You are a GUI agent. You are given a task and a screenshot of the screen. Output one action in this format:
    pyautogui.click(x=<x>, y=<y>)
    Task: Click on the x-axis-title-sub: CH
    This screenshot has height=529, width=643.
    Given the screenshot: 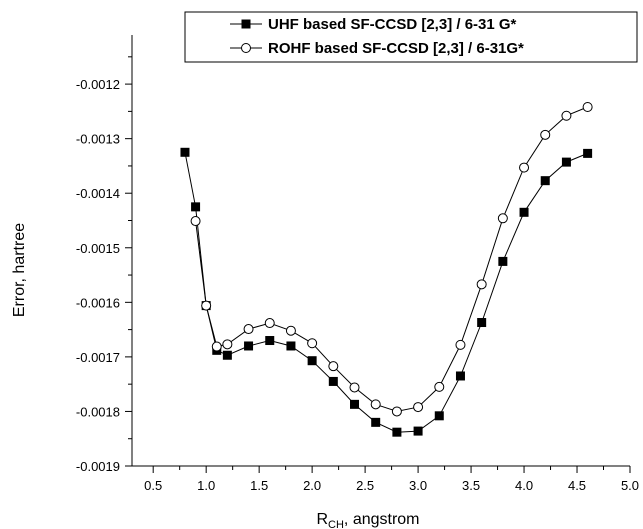 What is the action you would take?
    pyautogui.click(x=336, y=524)
    